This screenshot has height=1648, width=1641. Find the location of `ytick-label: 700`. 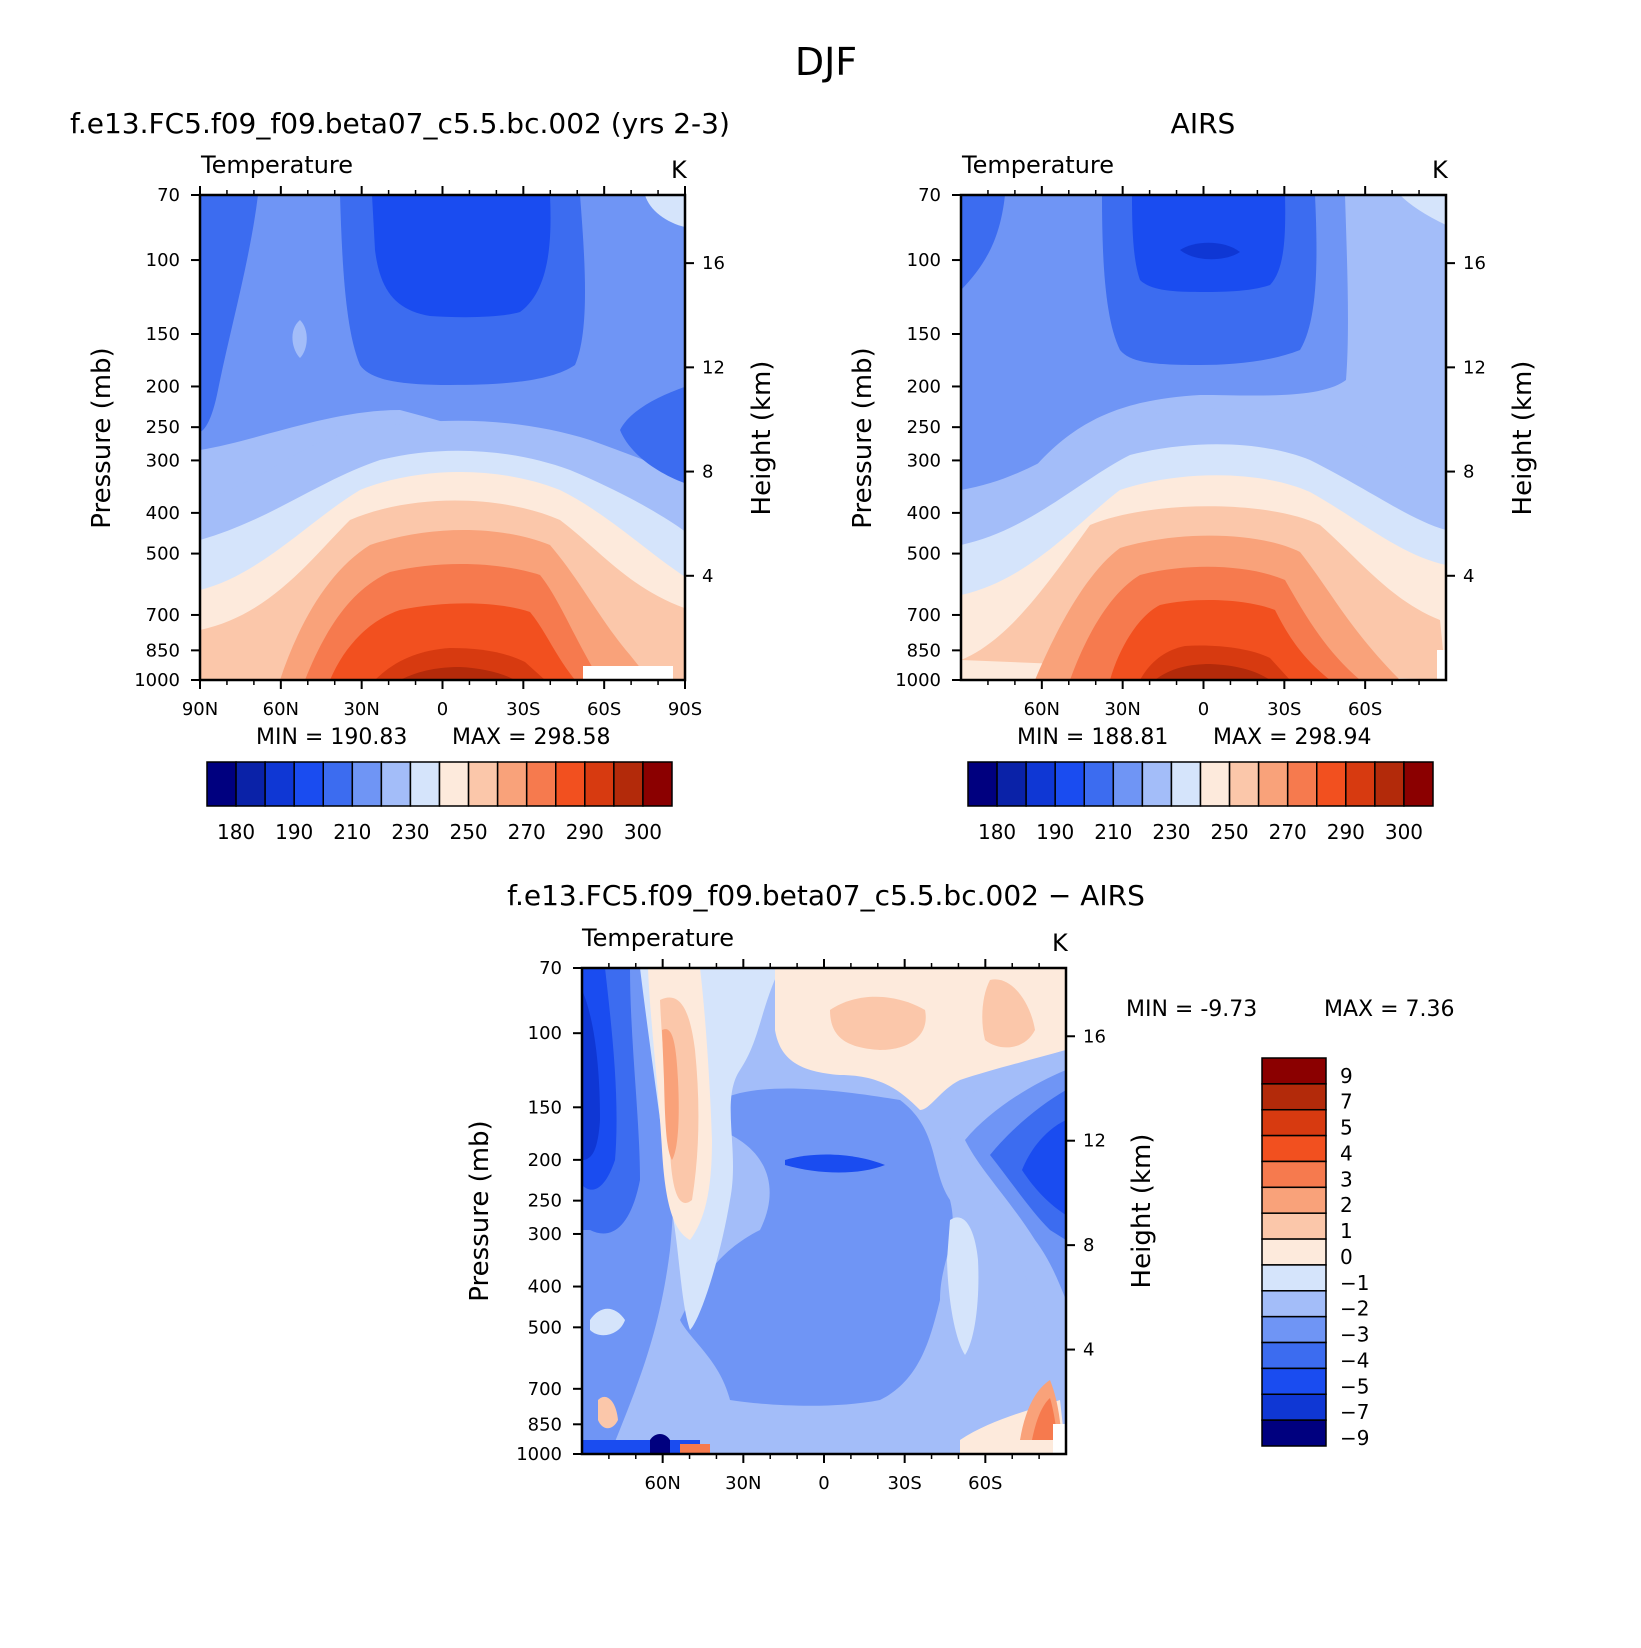

ytick-label: 700 is located at coordinates (545, 1389).